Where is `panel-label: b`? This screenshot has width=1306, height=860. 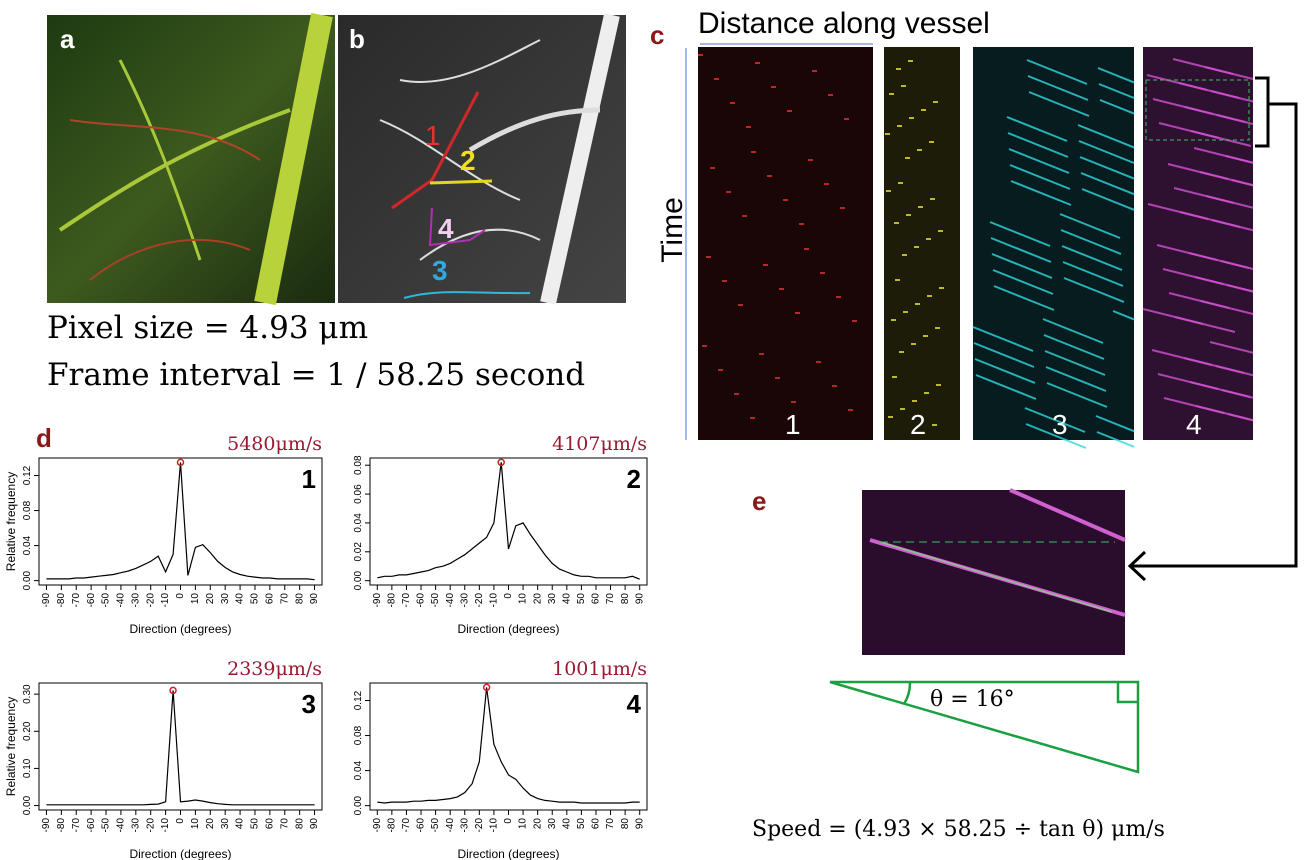
panel-label: b is located at coordinates (357, 39).